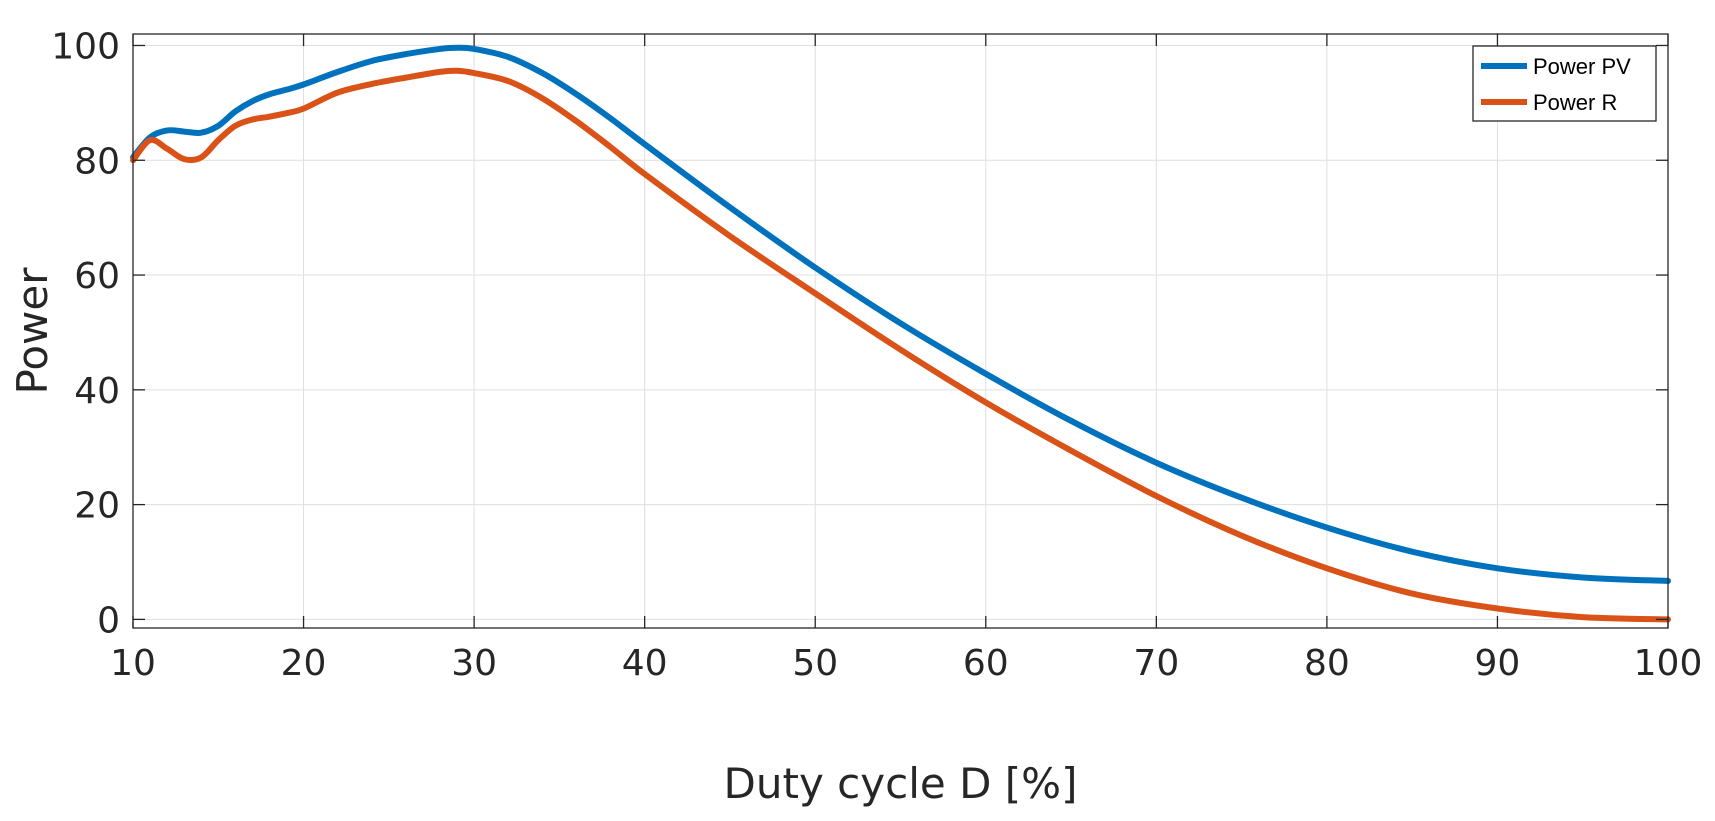  I want to click on x-tick-label: 70, so click(1156, 663).